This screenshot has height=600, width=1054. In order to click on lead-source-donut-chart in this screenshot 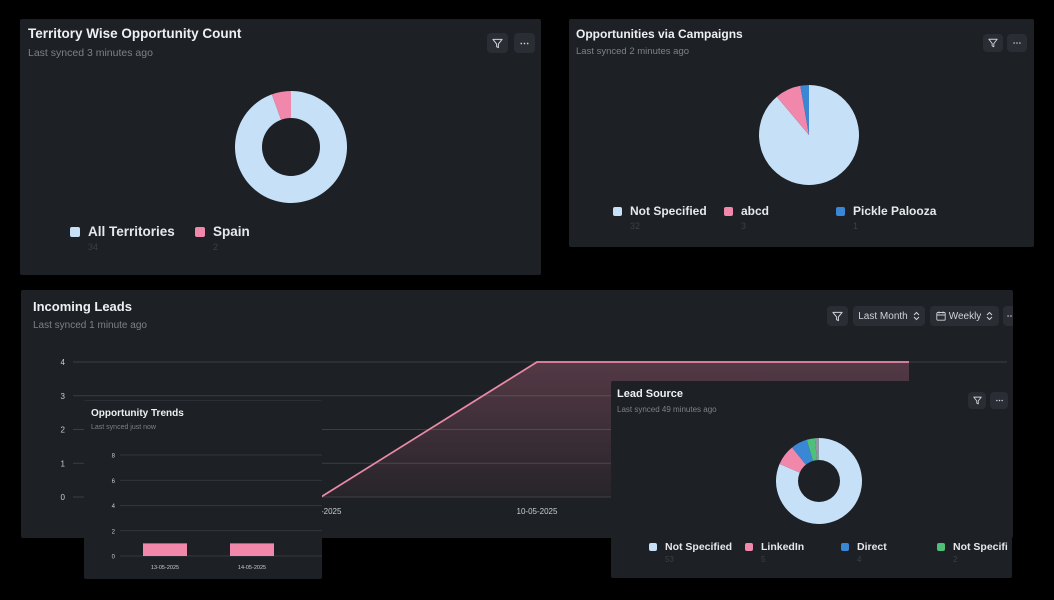, I will do `click(819, 481)`.